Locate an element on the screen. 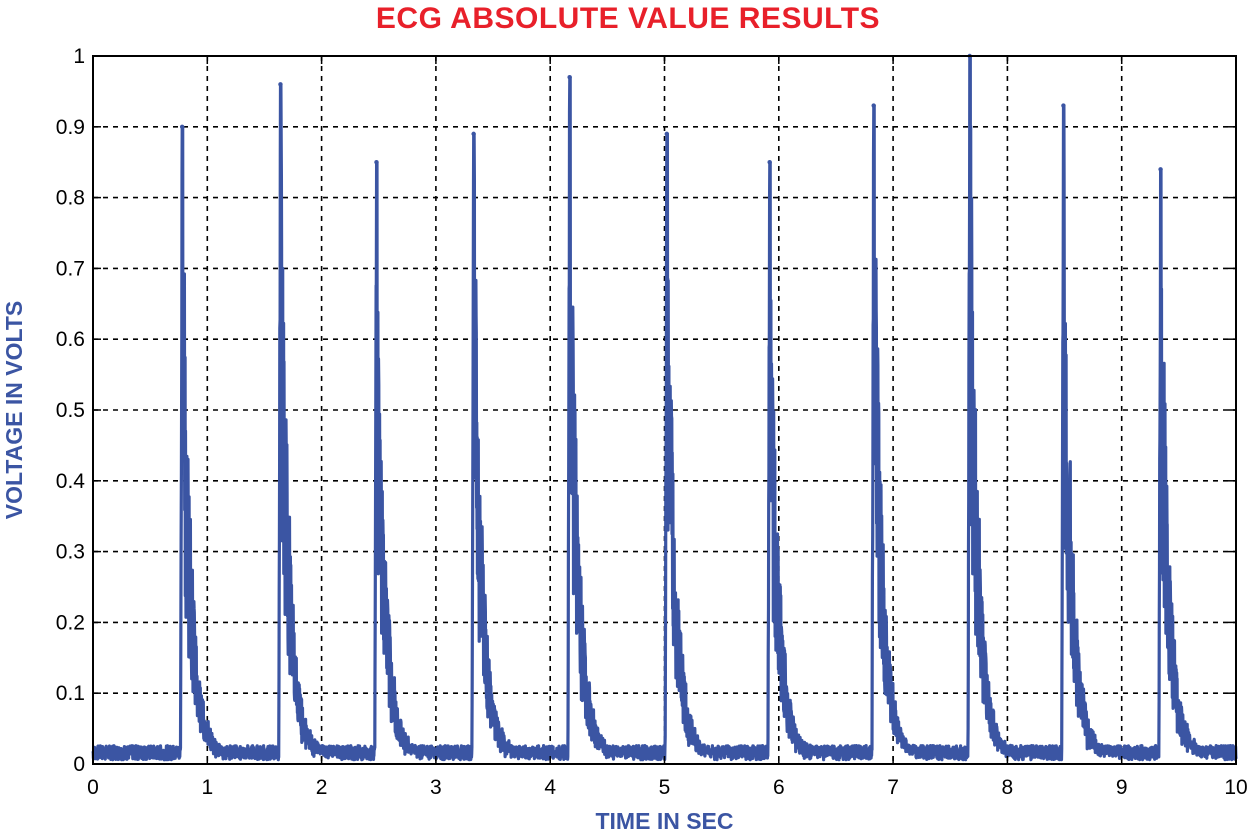 Image resolution: width=1256 pixels, height=835 pixels. x-tick-label: 5 is located at coordinates (665, 787).